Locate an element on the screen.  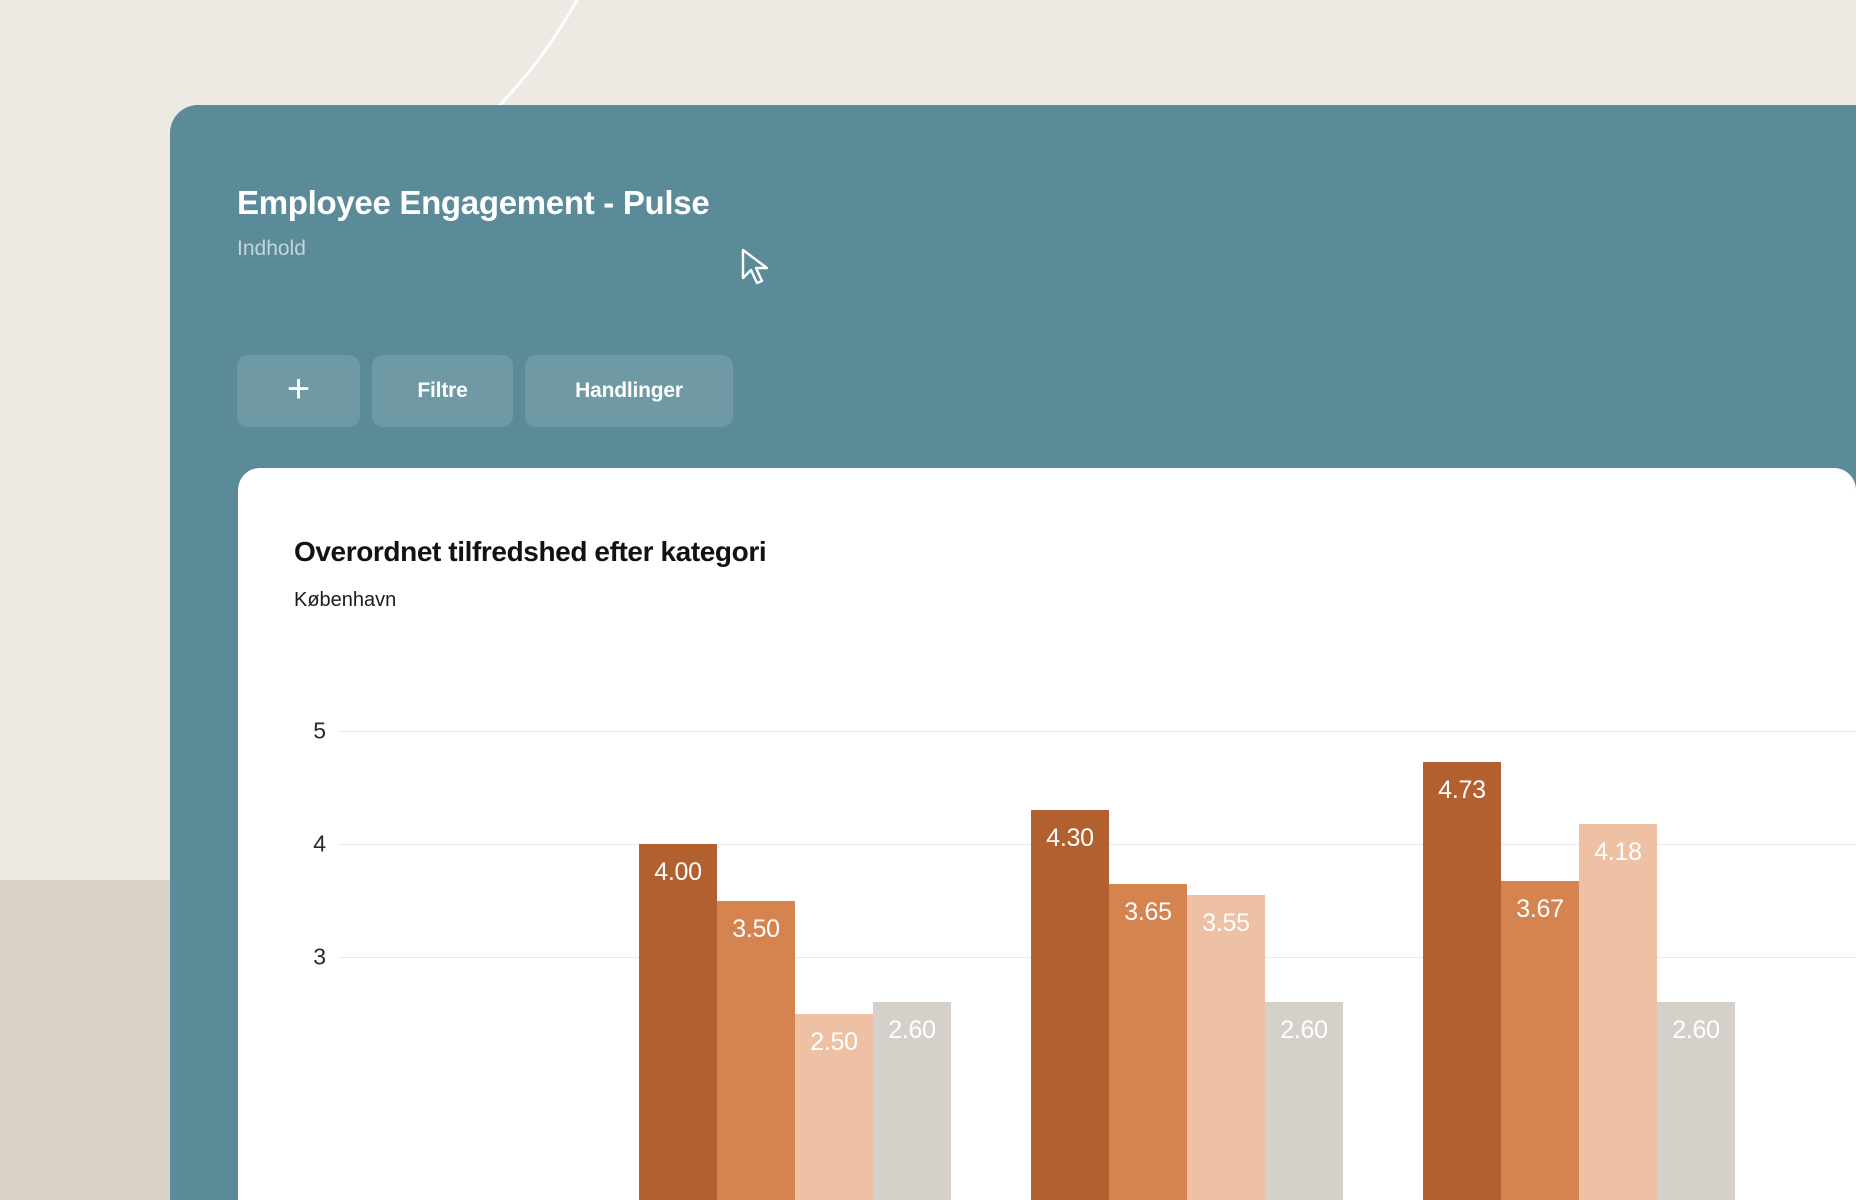
mouse-cursor is located at coordinates (755, 266).